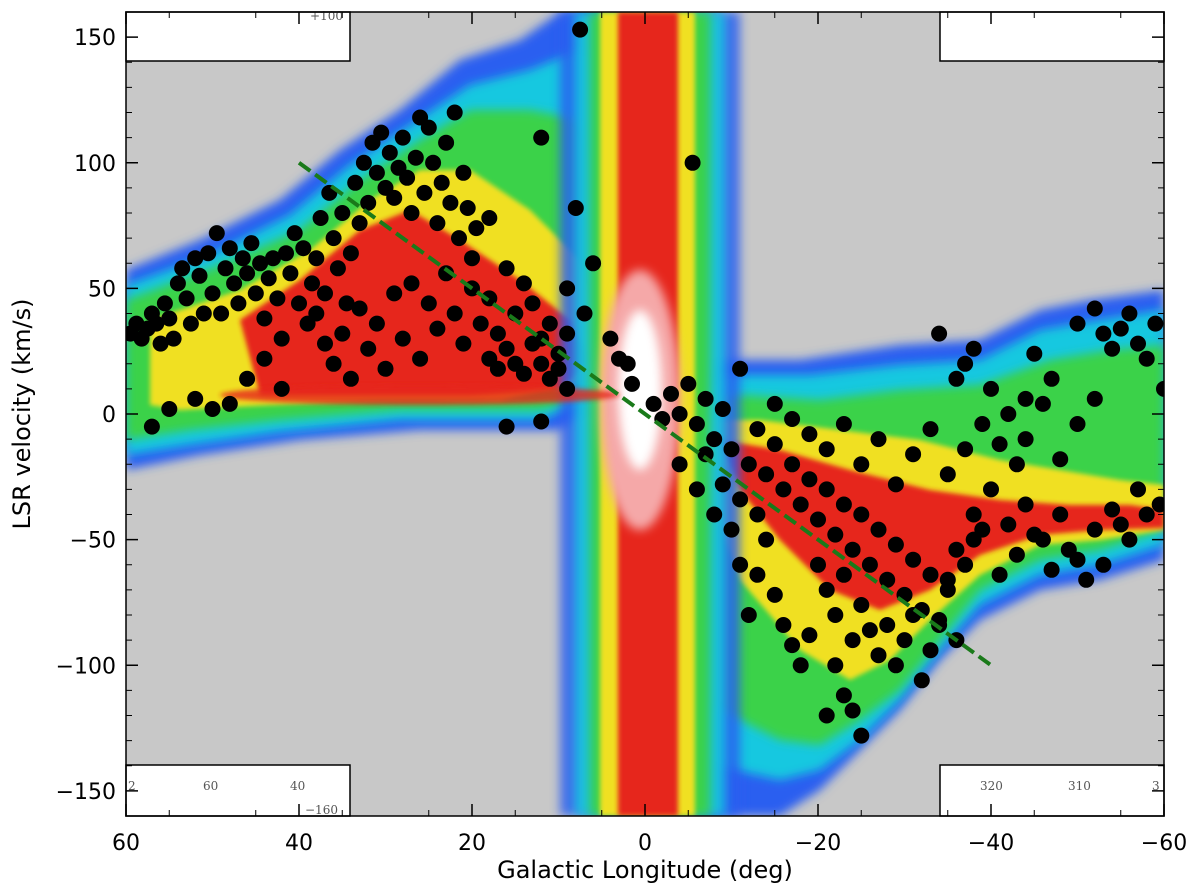  I want to click on inset-top-right, so click(1052, 36).